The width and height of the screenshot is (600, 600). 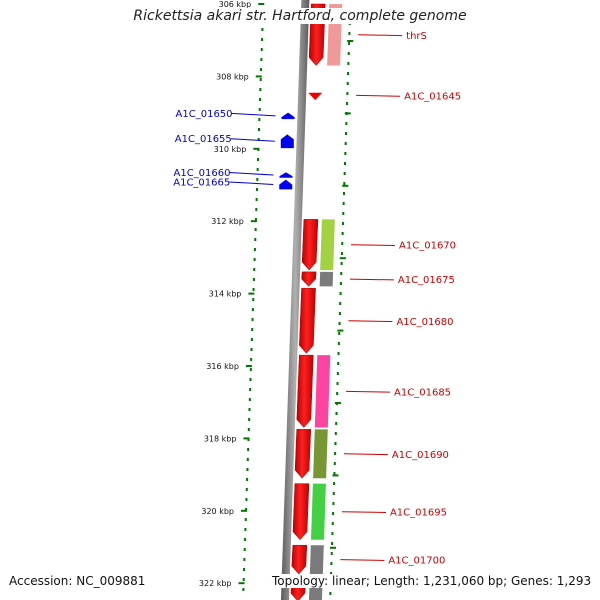 I want to click on forward-gene-label: A1C_01695, so click(x=418, y=513).